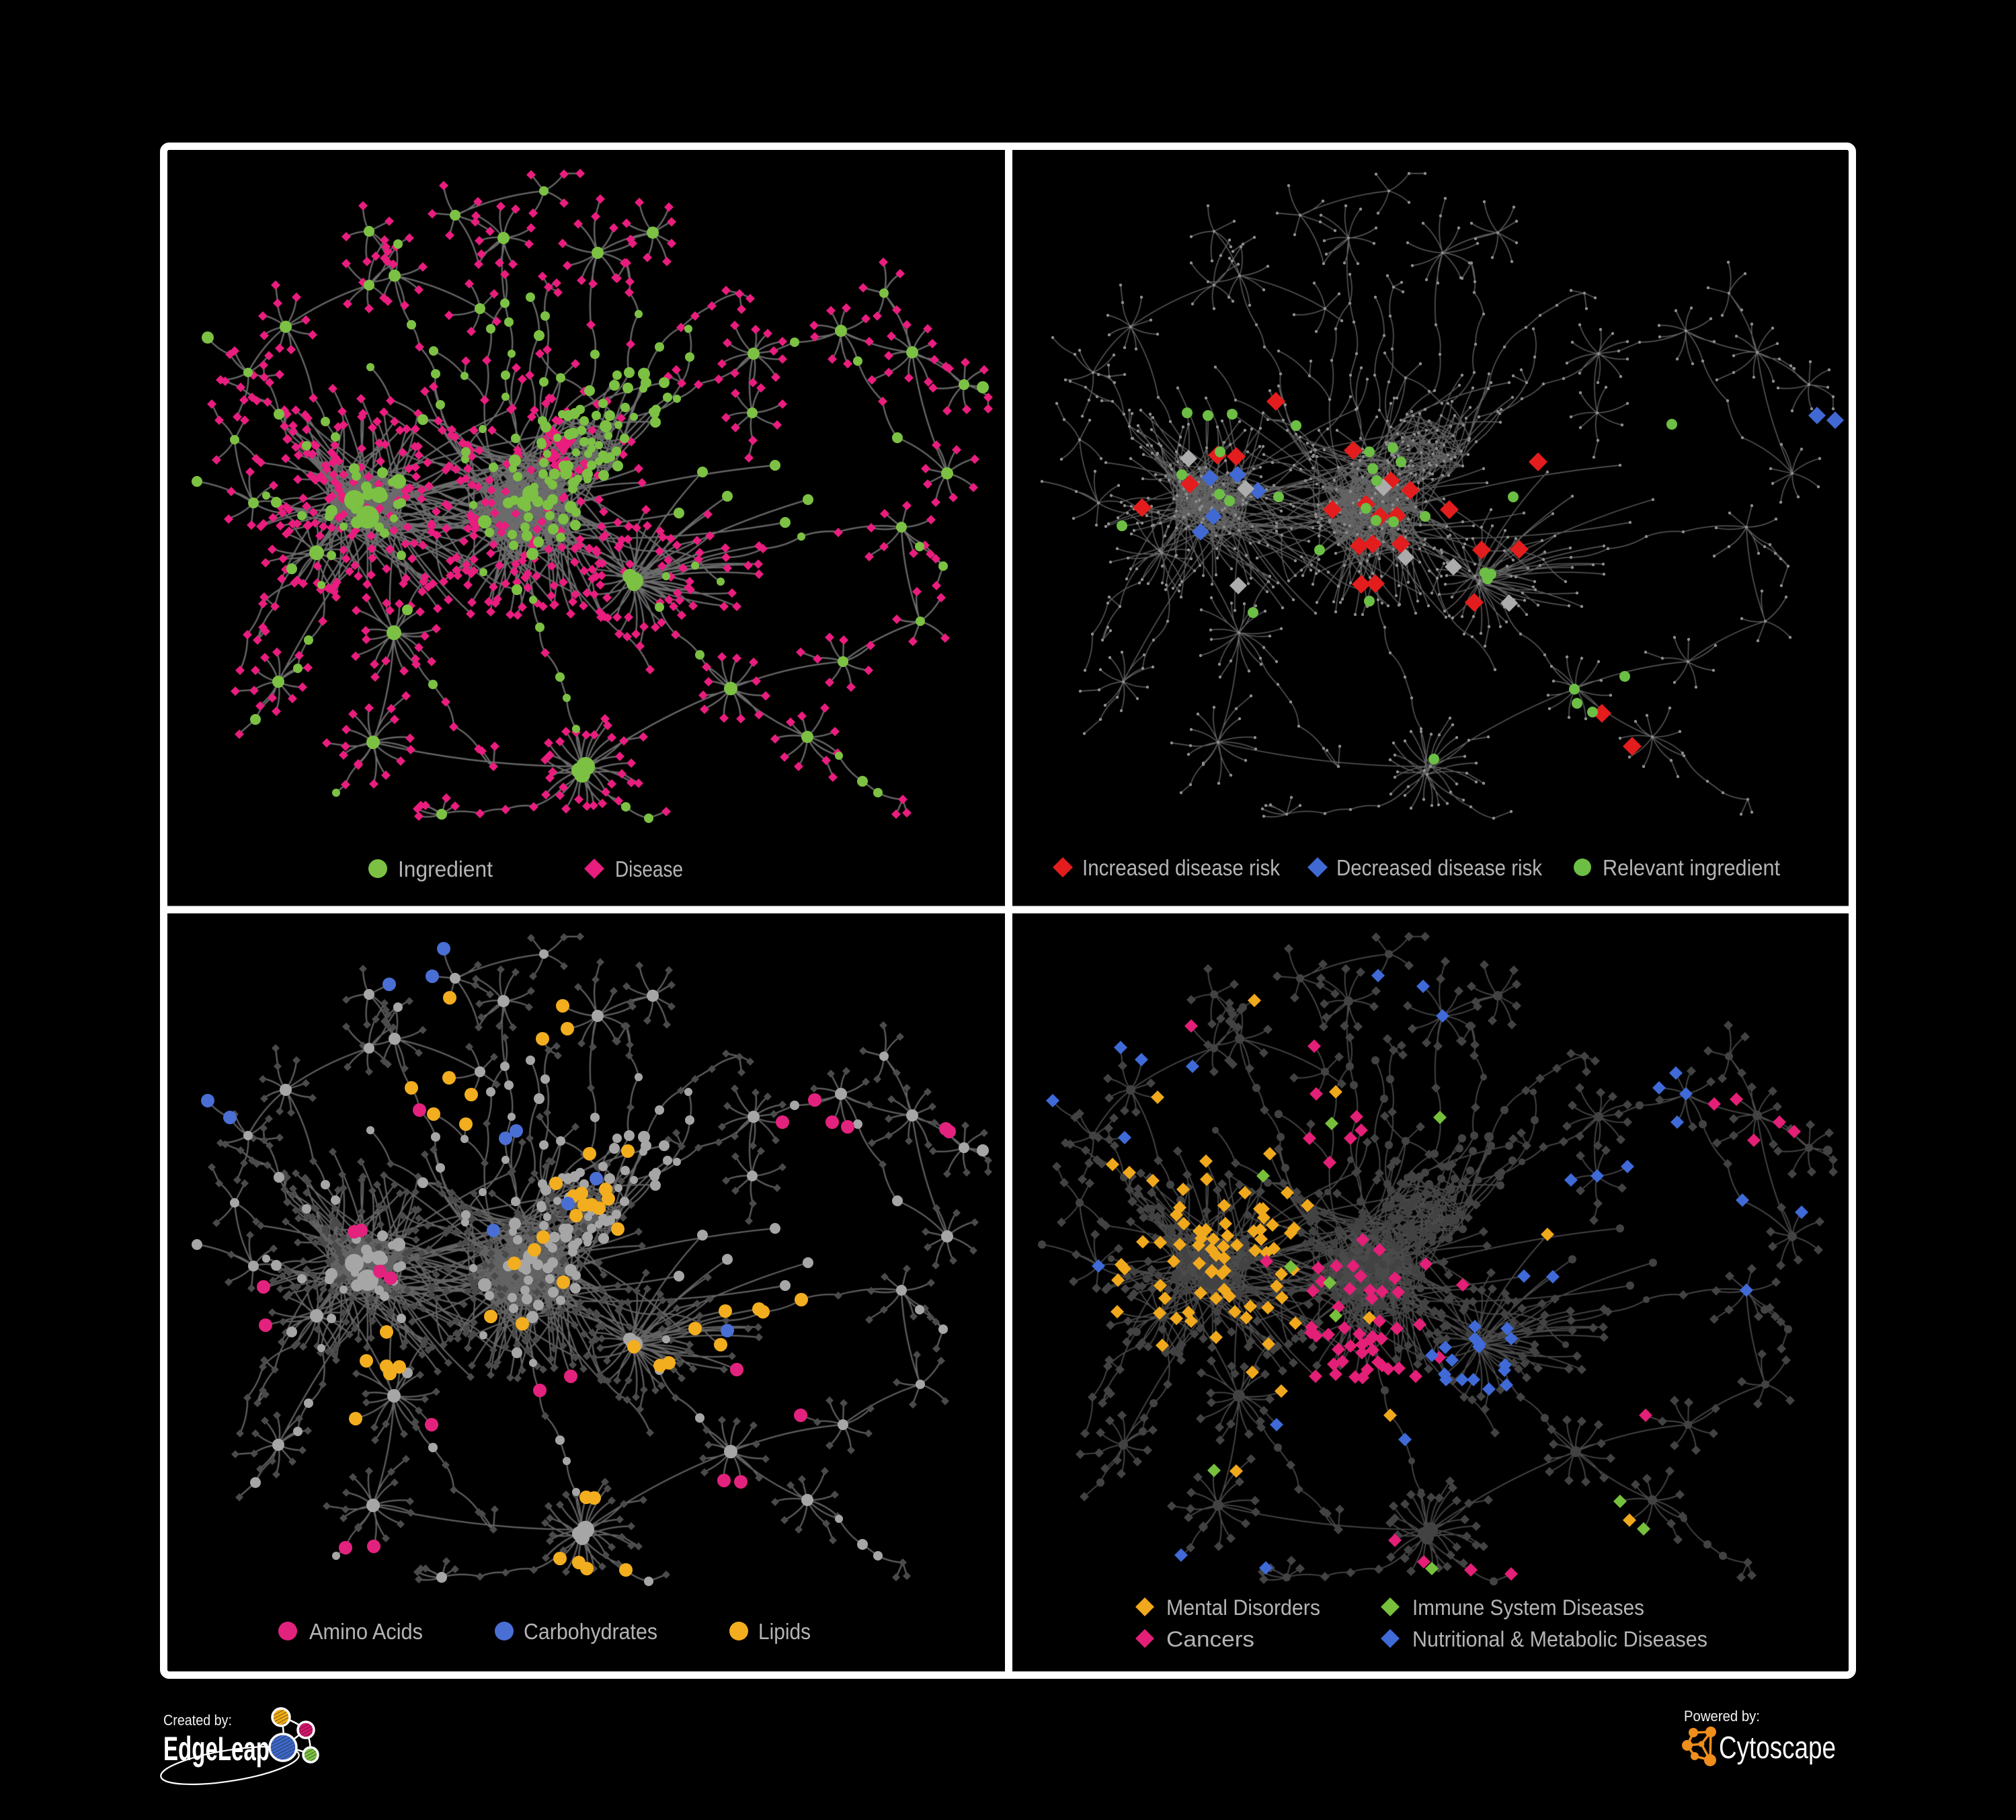 This screenshot has height=1820, width=2016. Describe the element at coordinates (1722, 1716) in the screenshot. I see `svg-text: Powered by:` at that location.